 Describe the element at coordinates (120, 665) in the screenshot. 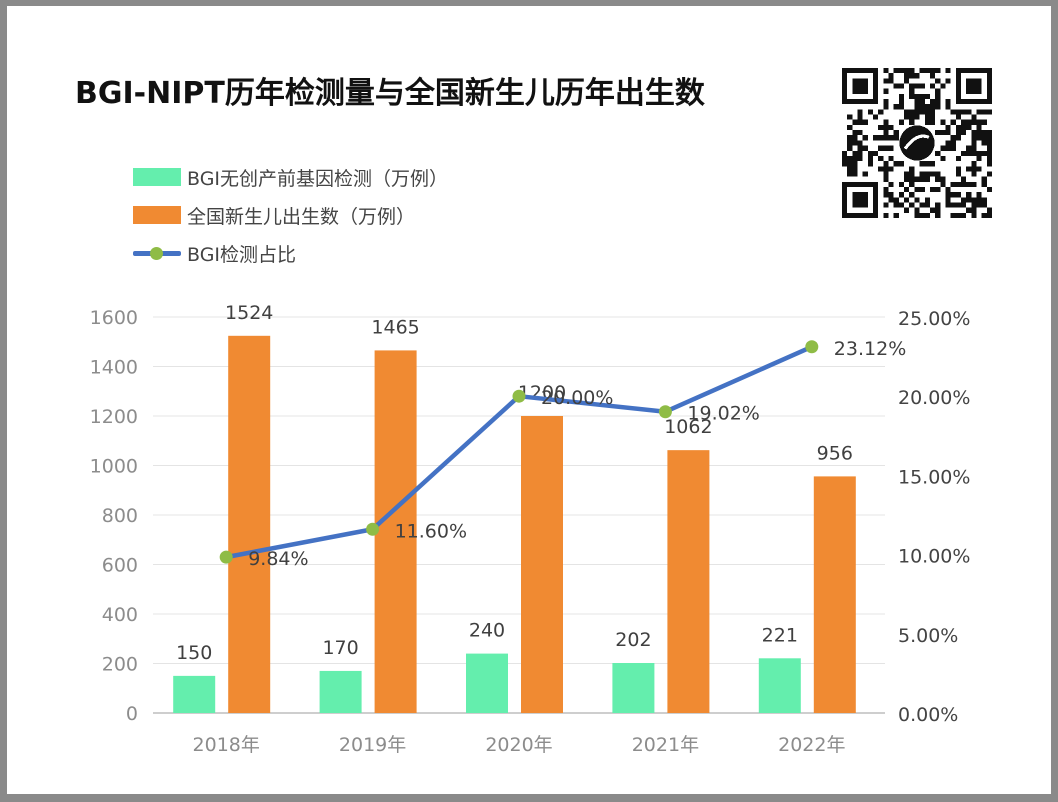

I see `y-left-tick-label: 200` at that location.